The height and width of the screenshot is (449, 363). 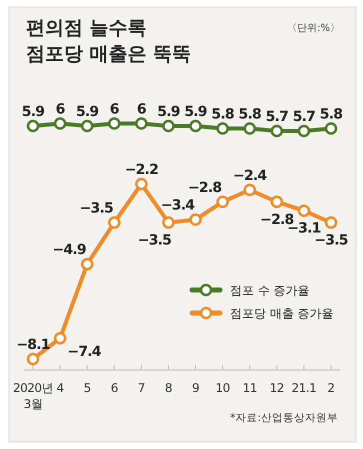 What do you see at coordinates (284, 418) in the screenshot?
I see `text: *자료:산업통상자원부` at bounding box center [284, 418].